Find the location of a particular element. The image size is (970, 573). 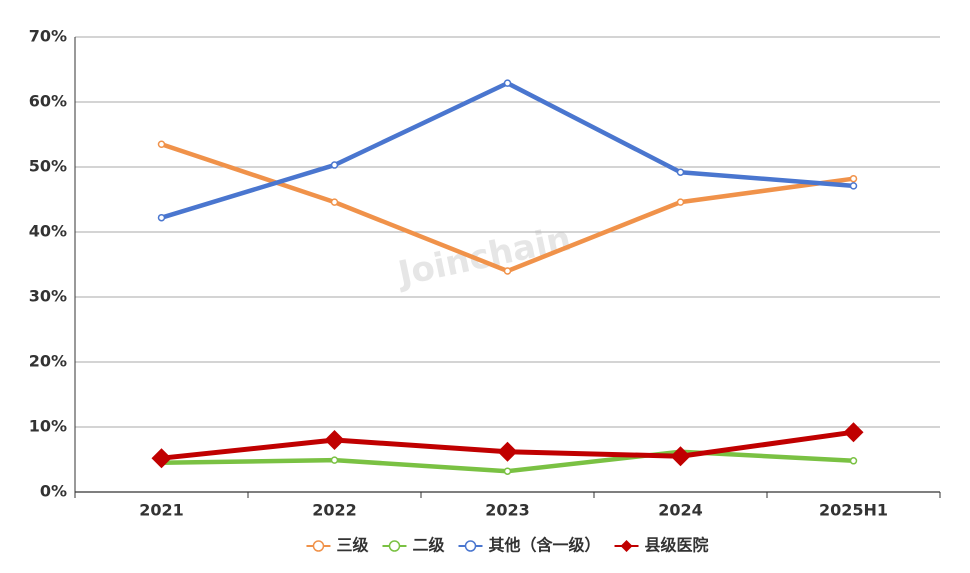

y-tick-label: 0% is located at coordinates (53, 491).